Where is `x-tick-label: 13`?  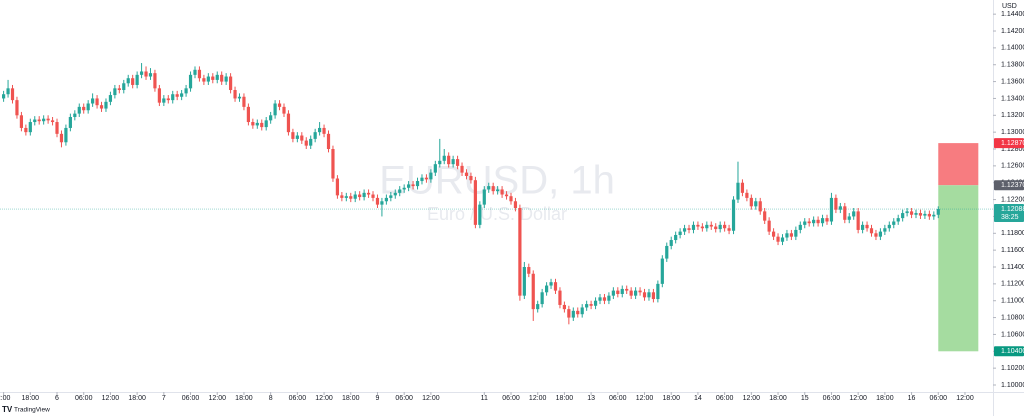
x-tick-label: 13 is located at coordinates (591, 398).